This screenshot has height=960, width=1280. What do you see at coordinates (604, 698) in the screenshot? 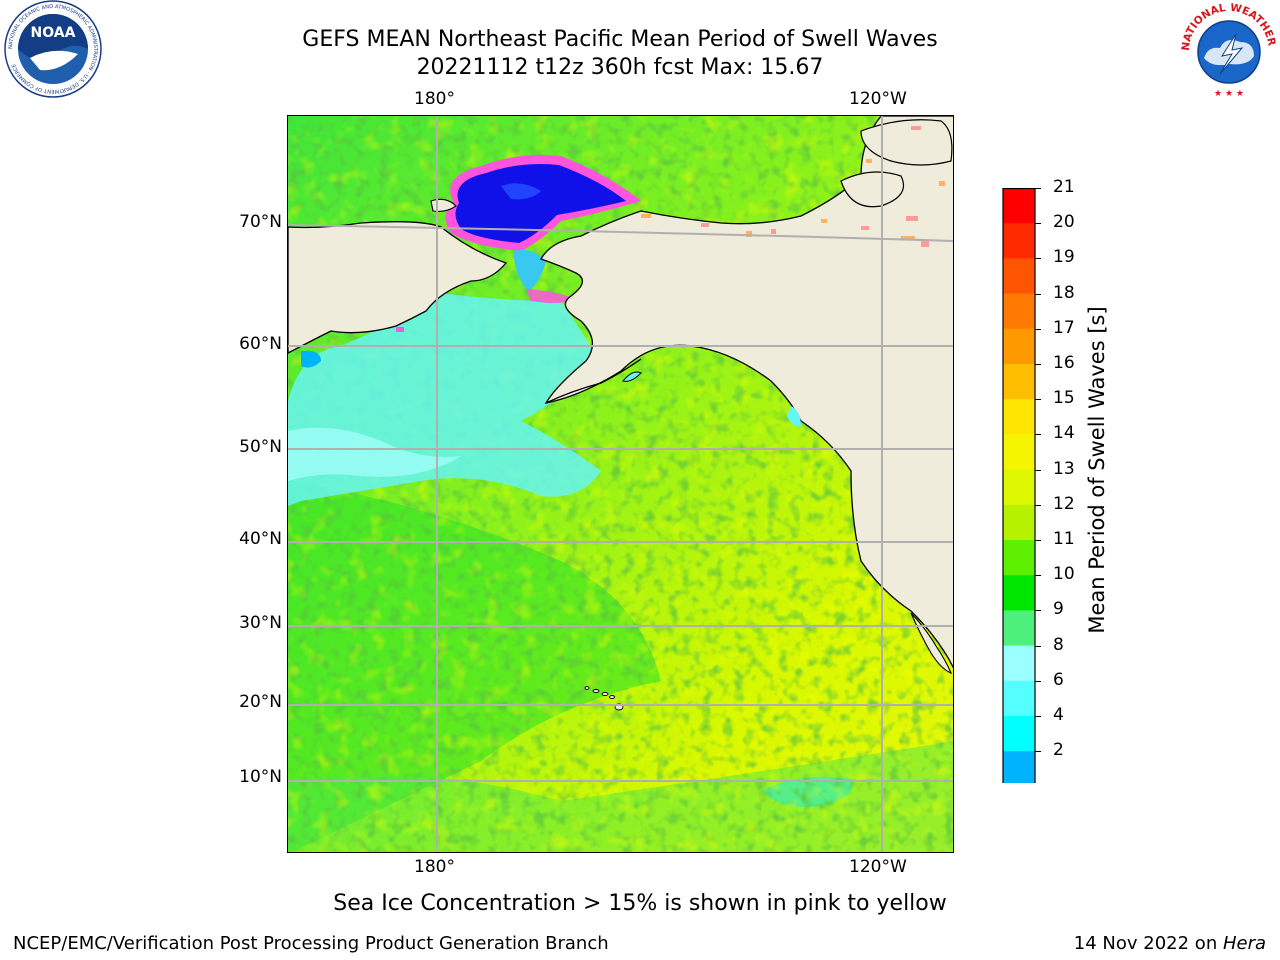
I see `hawaiian-islands` at bounding box center [604, 698].